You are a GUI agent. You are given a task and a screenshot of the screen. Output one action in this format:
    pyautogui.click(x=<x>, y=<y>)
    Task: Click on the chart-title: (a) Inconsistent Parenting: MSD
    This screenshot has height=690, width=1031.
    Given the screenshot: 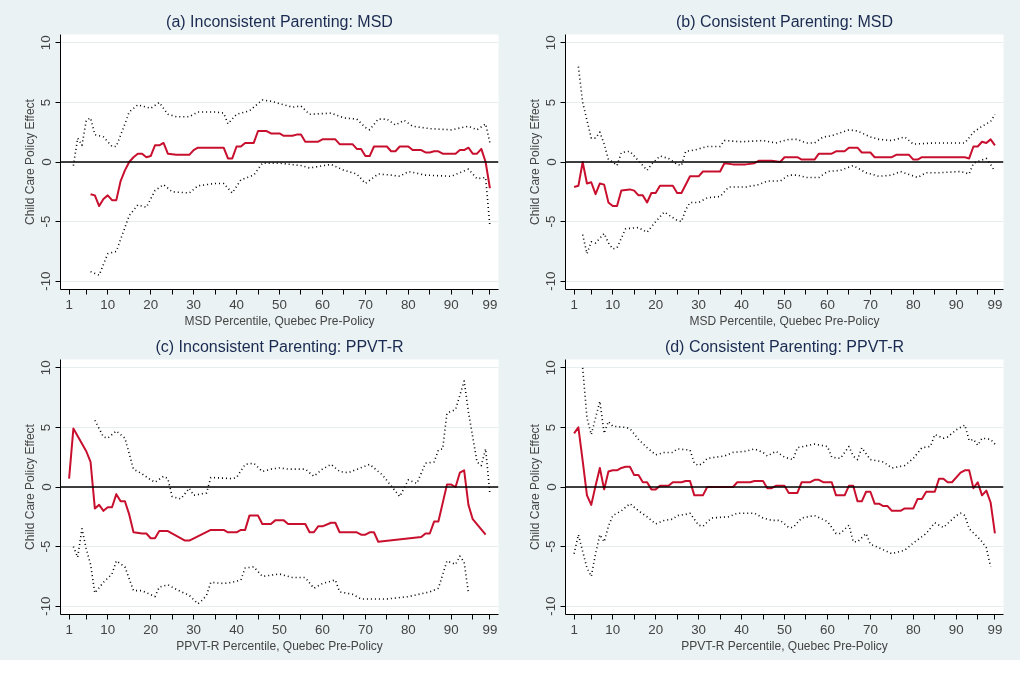 What is the action you would take?
    pyautogui.click(x=279, y=21)
    